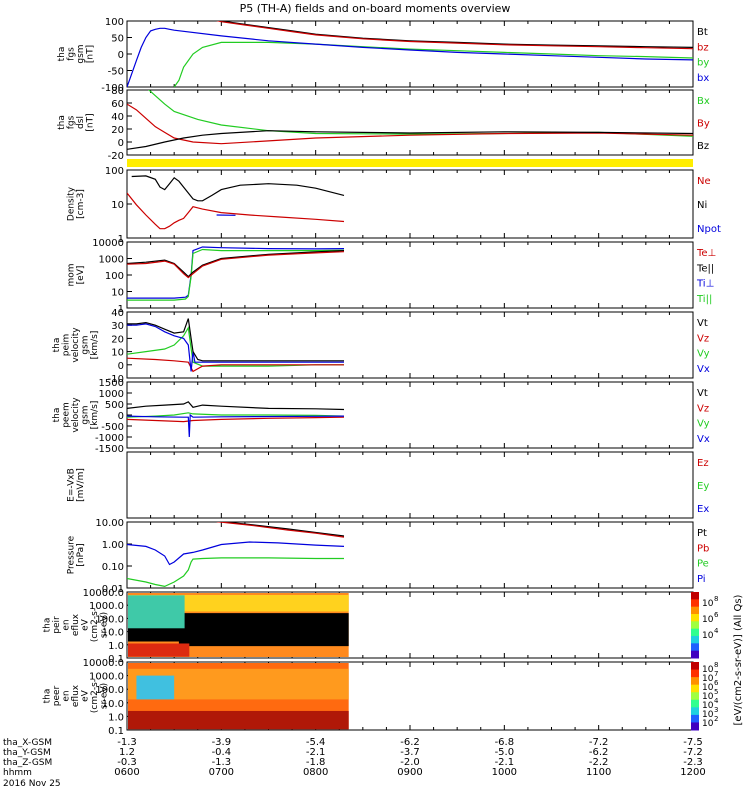 Image resolution: width=750 pixels, height=800 pixels. Describe the element at coordinates (71, 554) in the screenshot. I see `y-axis-label: Pressure` at that location.